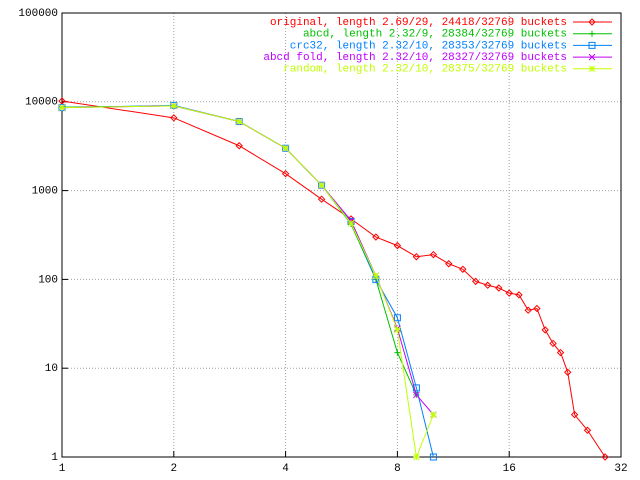 This screenshot has height=480, width=640. Describe the element at coordinates (45, 192) in the screenshot. I see `y-tick-label: 1000` at that location.